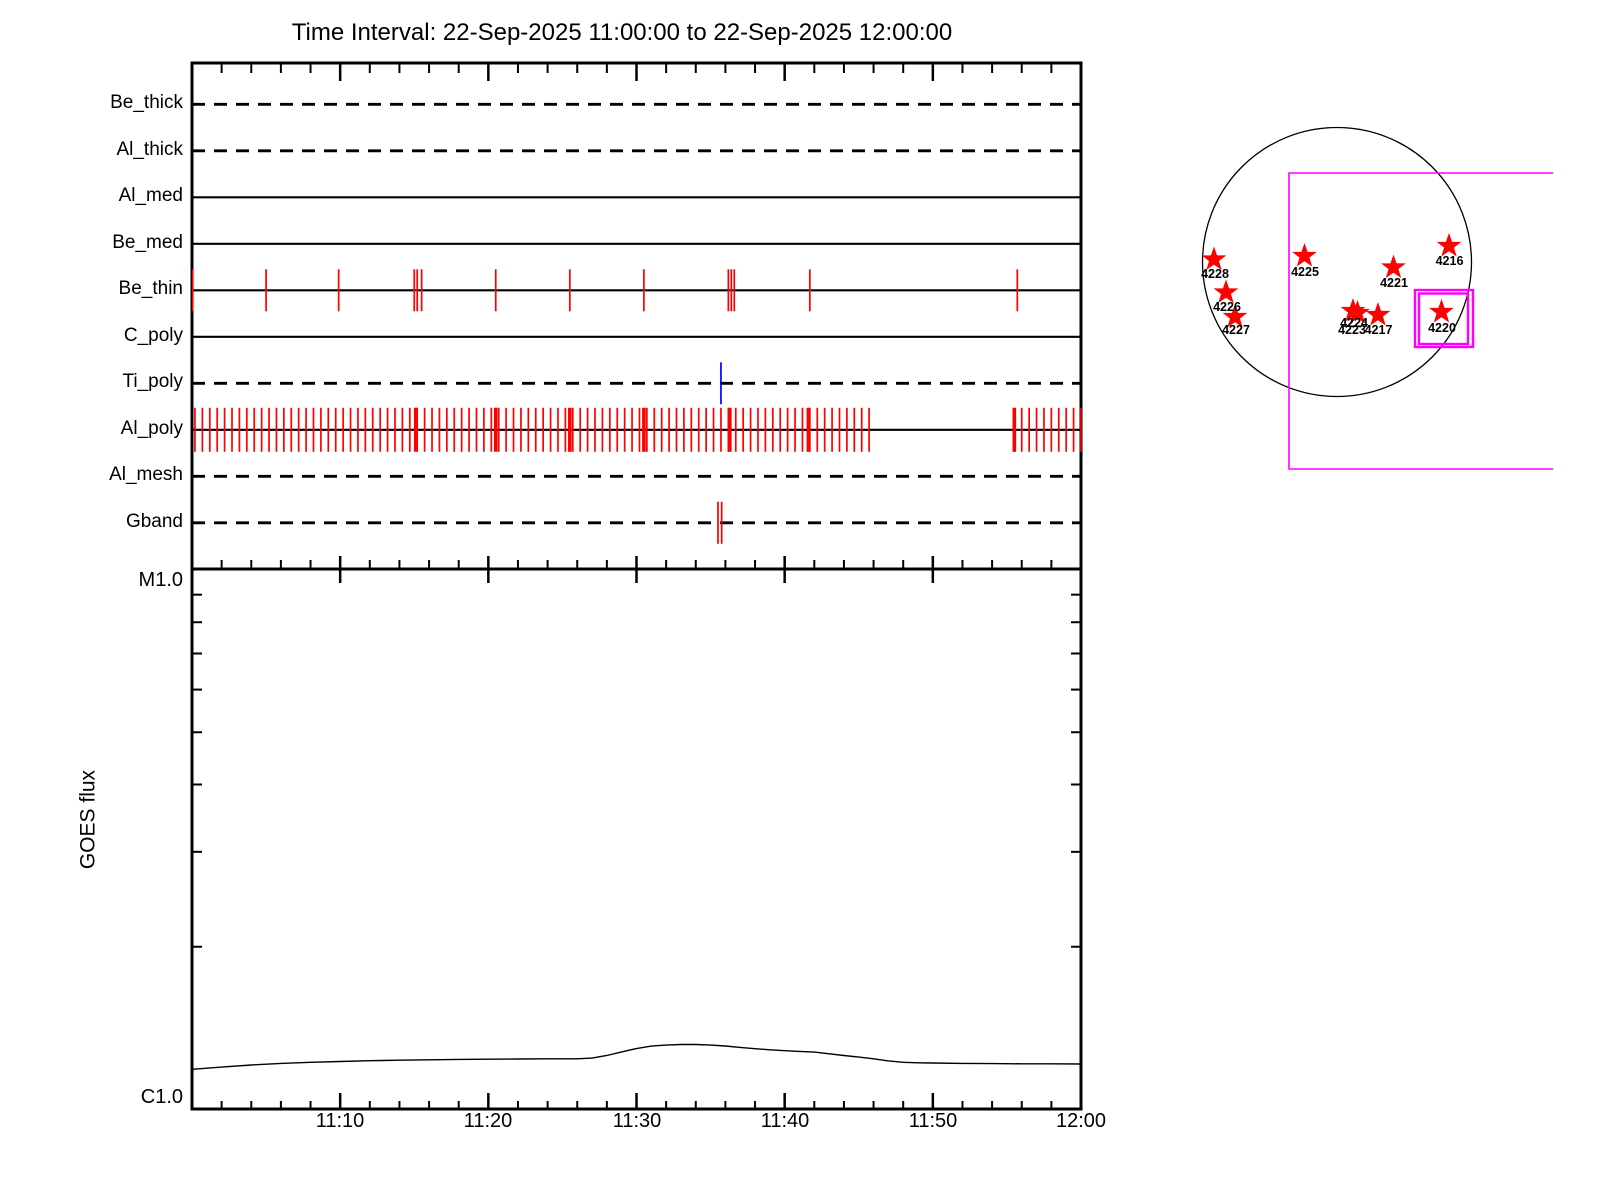 The height and width of the screenshot is (1200, 1600). I want to click on ar-label-4226: 4226, so click(1227, 306).